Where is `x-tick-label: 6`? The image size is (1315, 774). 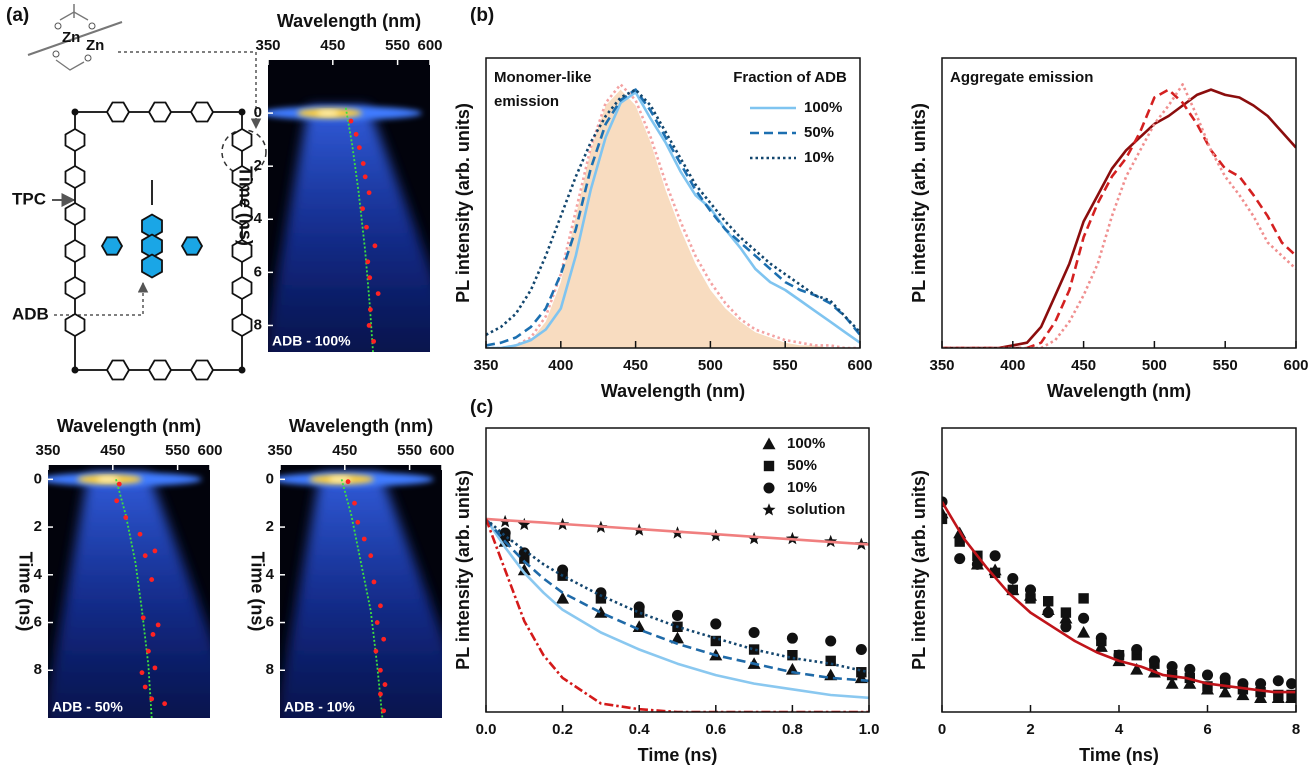
x-tick-label: 6 is located at coordinates (1207, 729).